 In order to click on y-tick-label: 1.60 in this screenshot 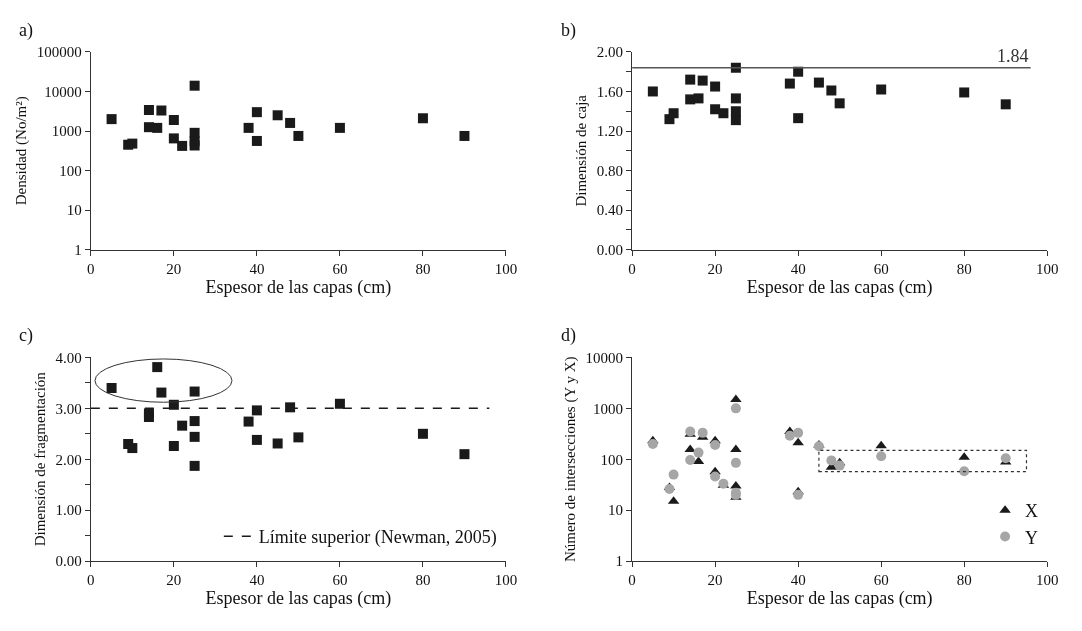, I will do `click(609, 91)`.